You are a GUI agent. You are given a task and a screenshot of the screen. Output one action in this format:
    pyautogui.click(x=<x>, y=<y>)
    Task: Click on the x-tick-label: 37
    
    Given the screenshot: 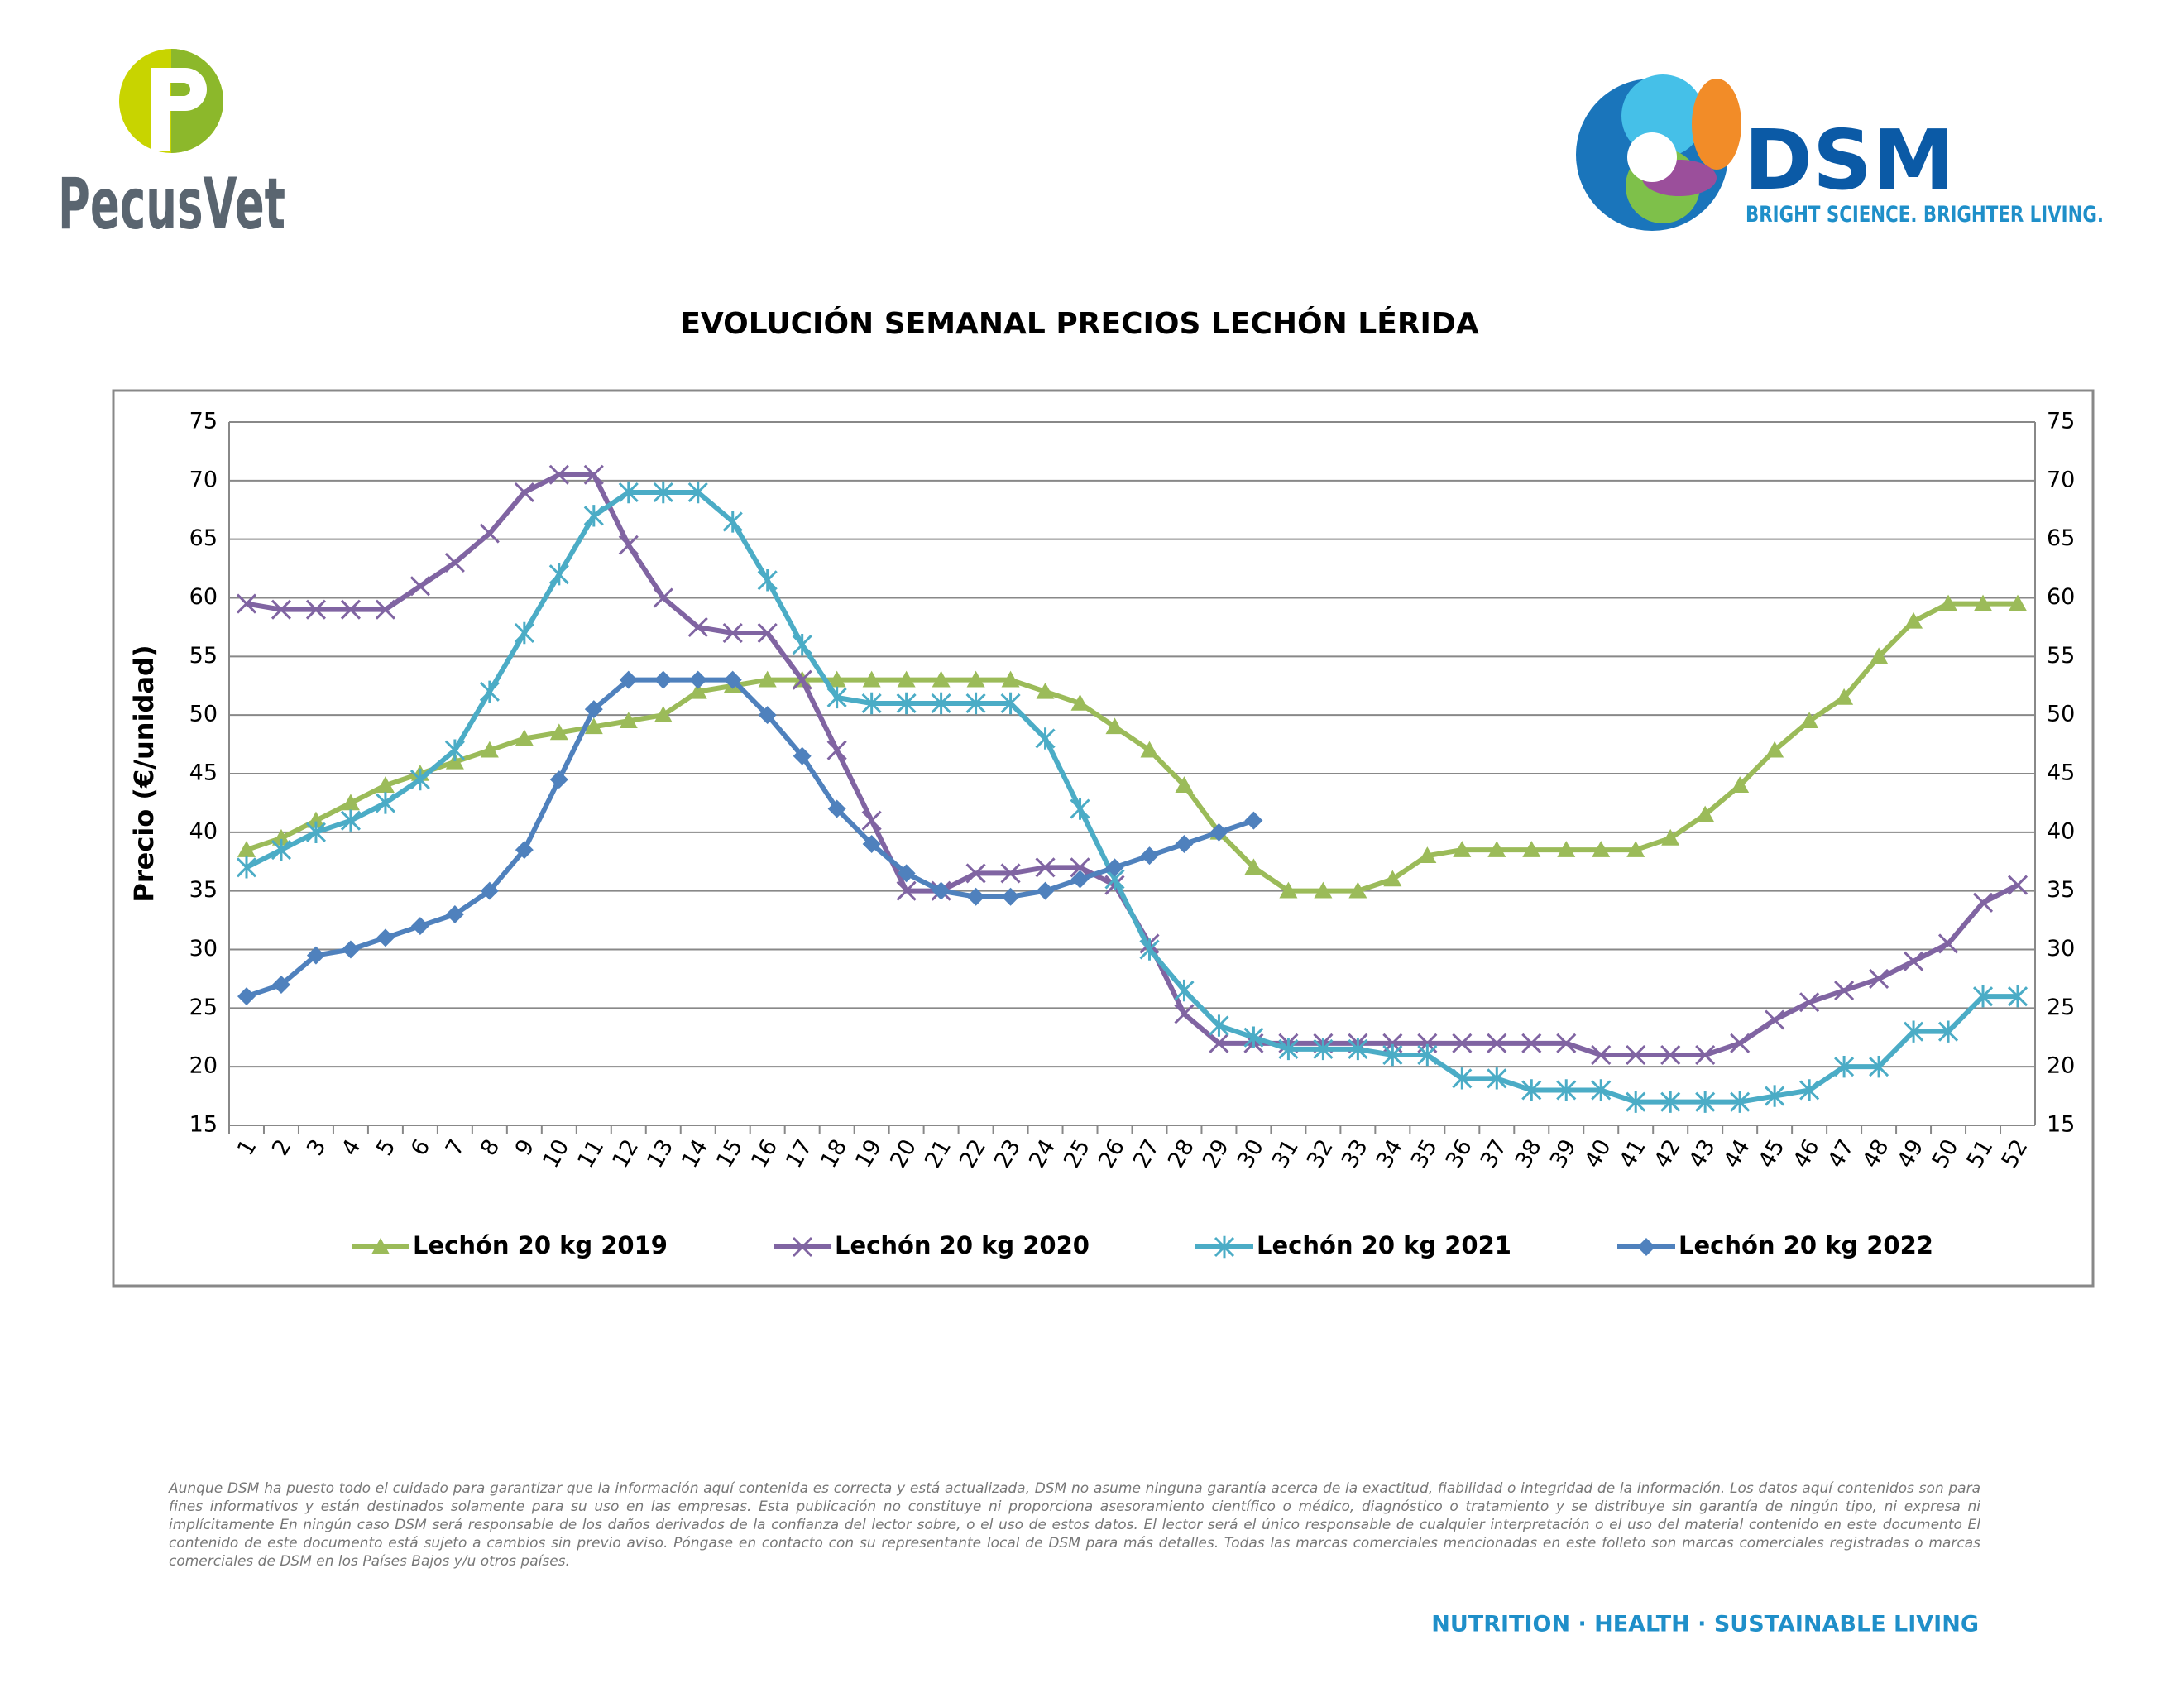 What is the action you would take?
    pyautogui.click(x=1494, y=1153)
    